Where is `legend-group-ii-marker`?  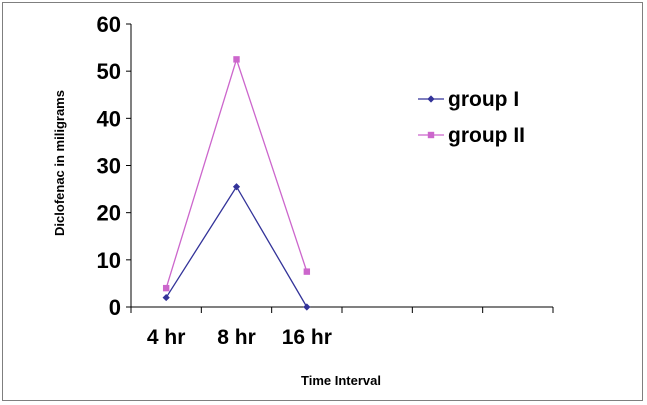
legend-group-ii-marker is located at coordinates (431, 135).